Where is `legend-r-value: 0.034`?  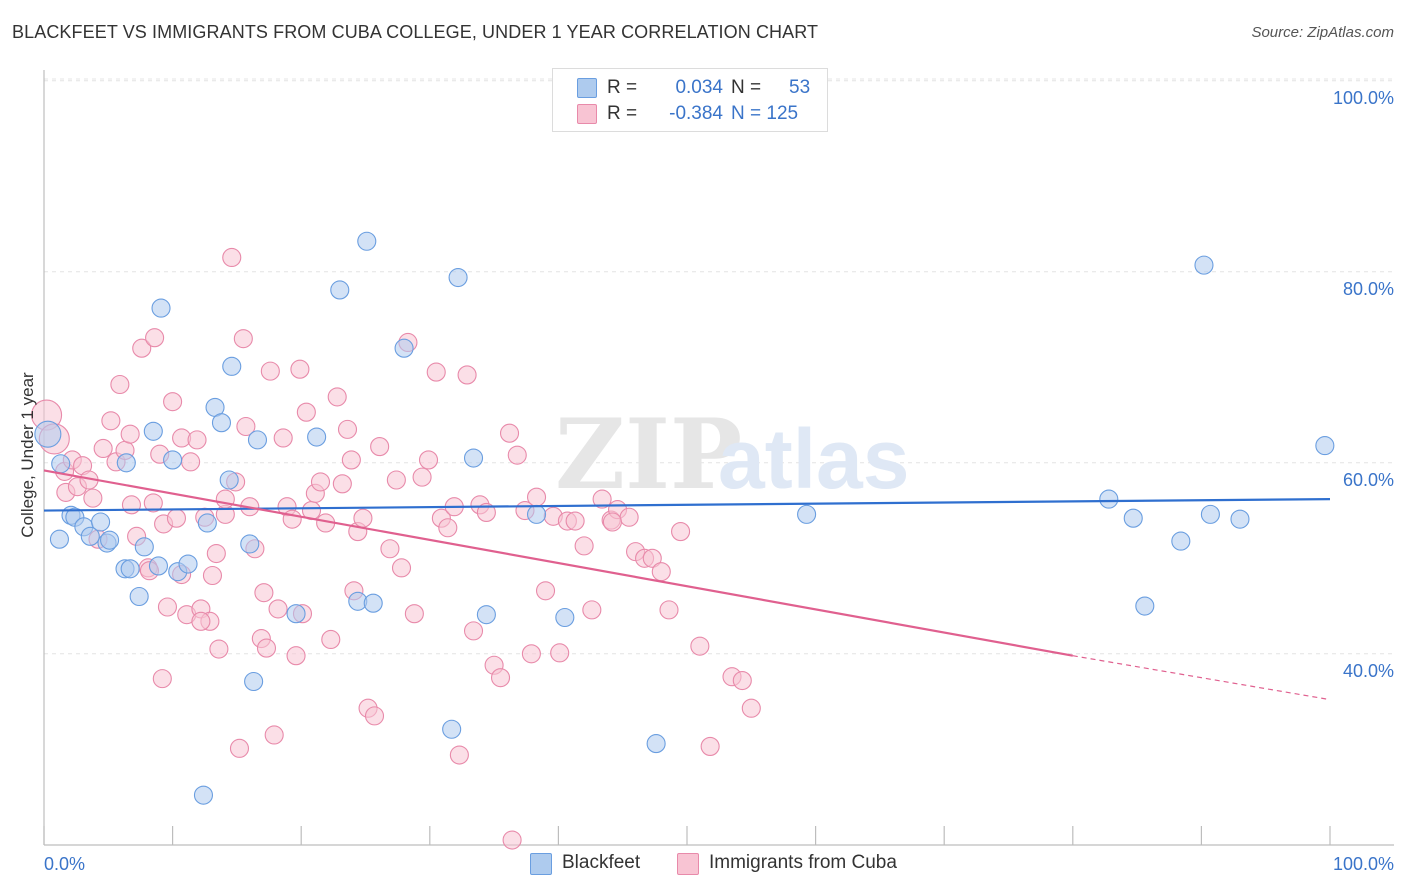 legend-r-value: 0.034 is located at coordinates (699, 87).